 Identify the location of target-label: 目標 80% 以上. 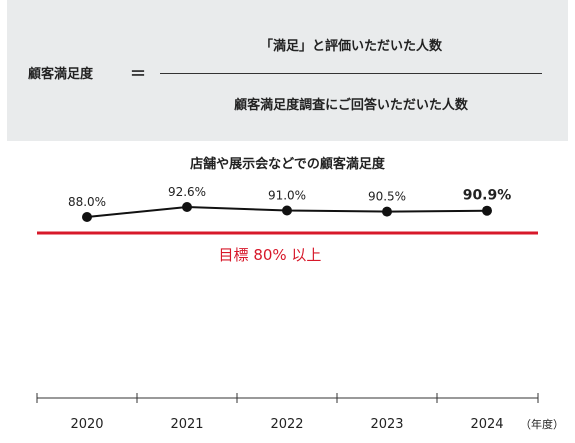
(270, 255).